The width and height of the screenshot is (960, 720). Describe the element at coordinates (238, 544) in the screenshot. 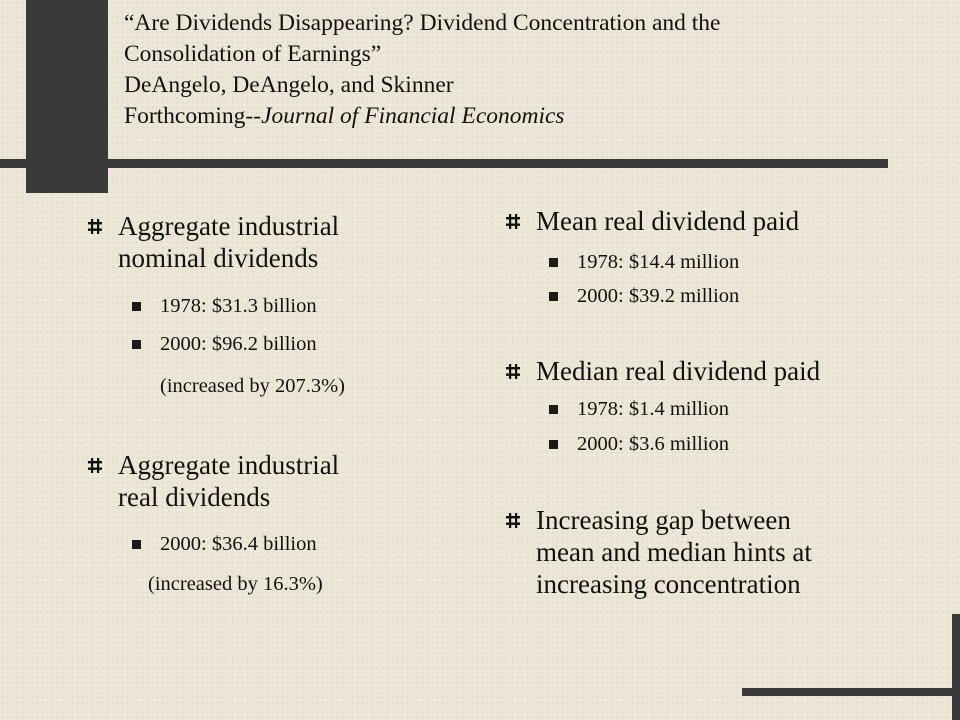

I see `sub-bullet-text: 2000: $36.4 billion` at that location.